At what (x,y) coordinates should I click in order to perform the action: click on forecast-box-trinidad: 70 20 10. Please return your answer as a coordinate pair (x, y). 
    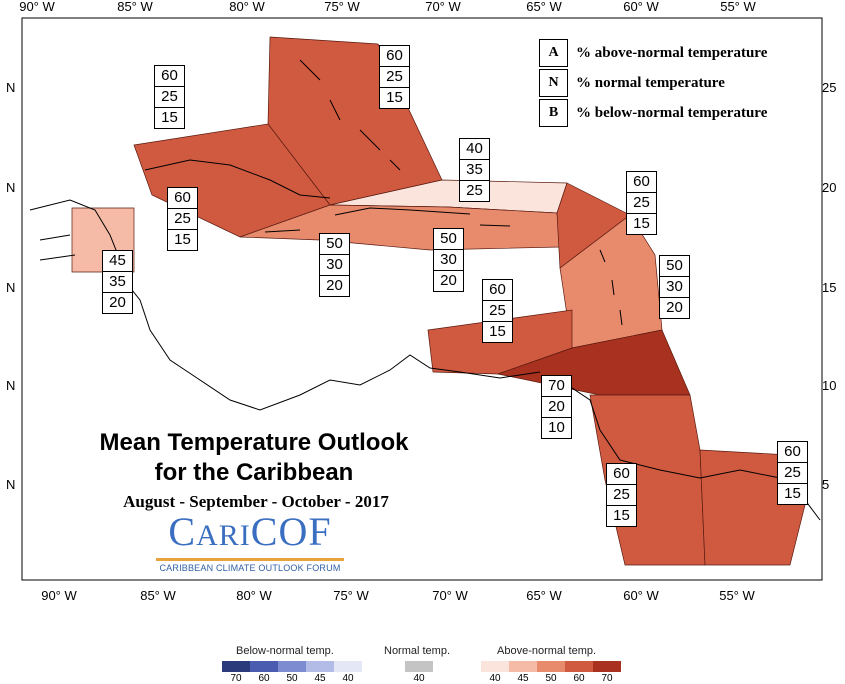
    Looking at the image, I should click on (556, 407).